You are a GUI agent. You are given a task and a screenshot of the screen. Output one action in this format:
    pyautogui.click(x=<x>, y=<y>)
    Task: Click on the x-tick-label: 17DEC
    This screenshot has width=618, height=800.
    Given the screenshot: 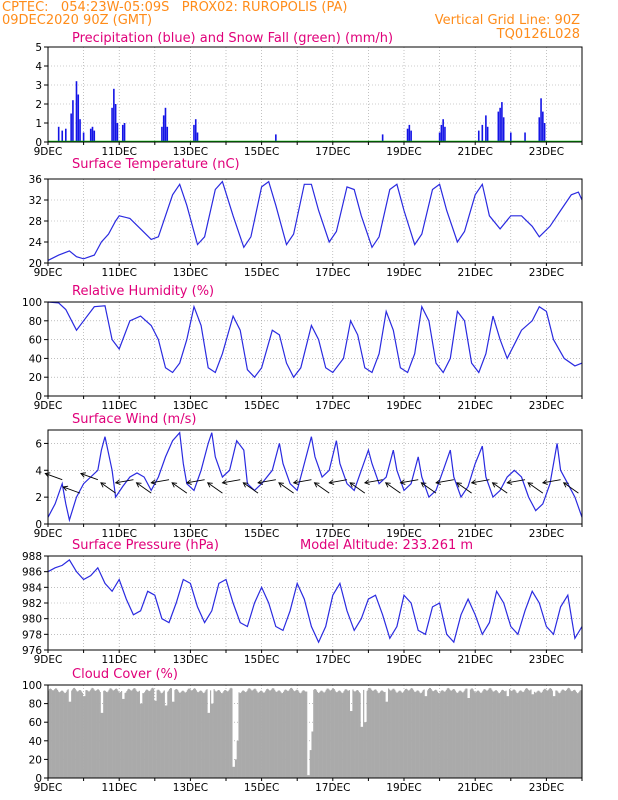 What is the action you would take?
    pyautogui.click(x=332, y=152)
    